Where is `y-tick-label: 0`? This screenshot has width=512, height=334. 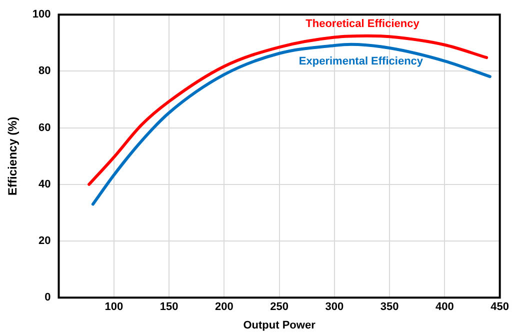 y-tick-label: 0 is located at coordinates (47, 298).